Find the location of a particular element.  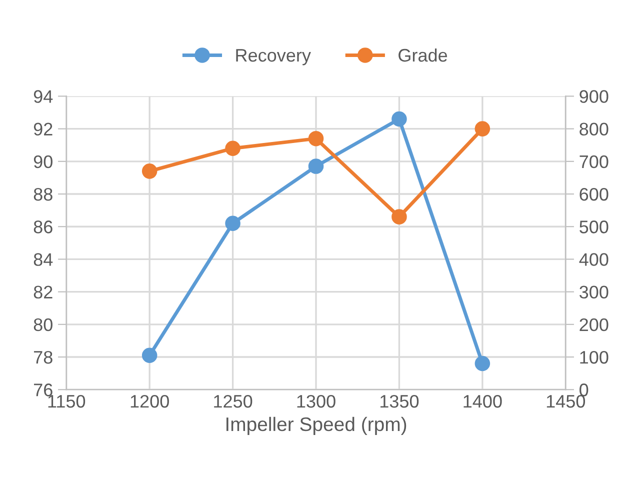

y2-tick-label: 0 is located at coordinates (584, 390).